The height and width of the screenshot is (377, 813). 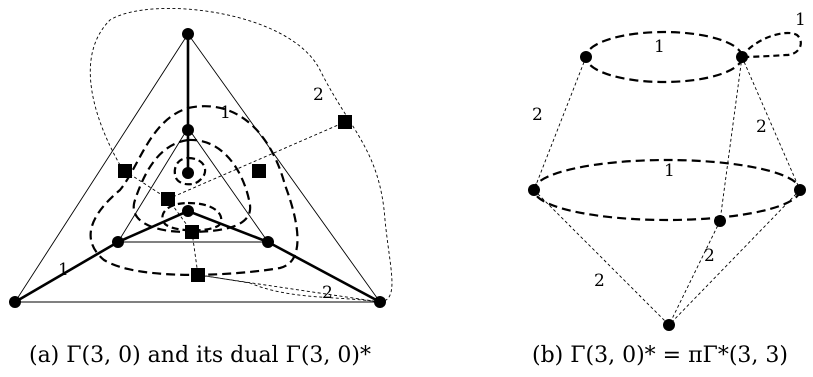 I want to click on label-b-bottom-right-weight: 2, so click(x=709, y=256).